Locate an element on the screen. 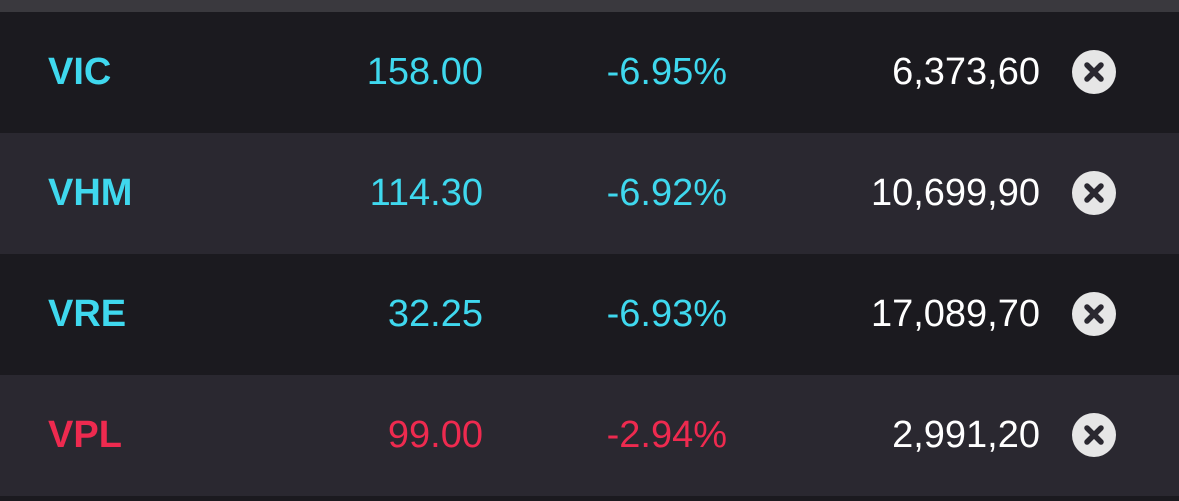  percent-change: -6.92% is located at coordinates (666, 193).